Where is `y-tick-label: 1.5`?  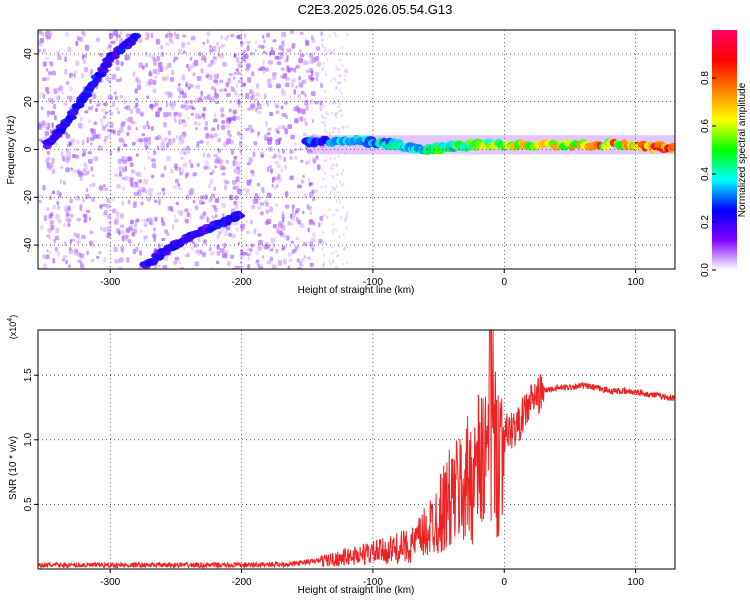 y-tick-label: 1.5 is located at coordinates (28, 375).